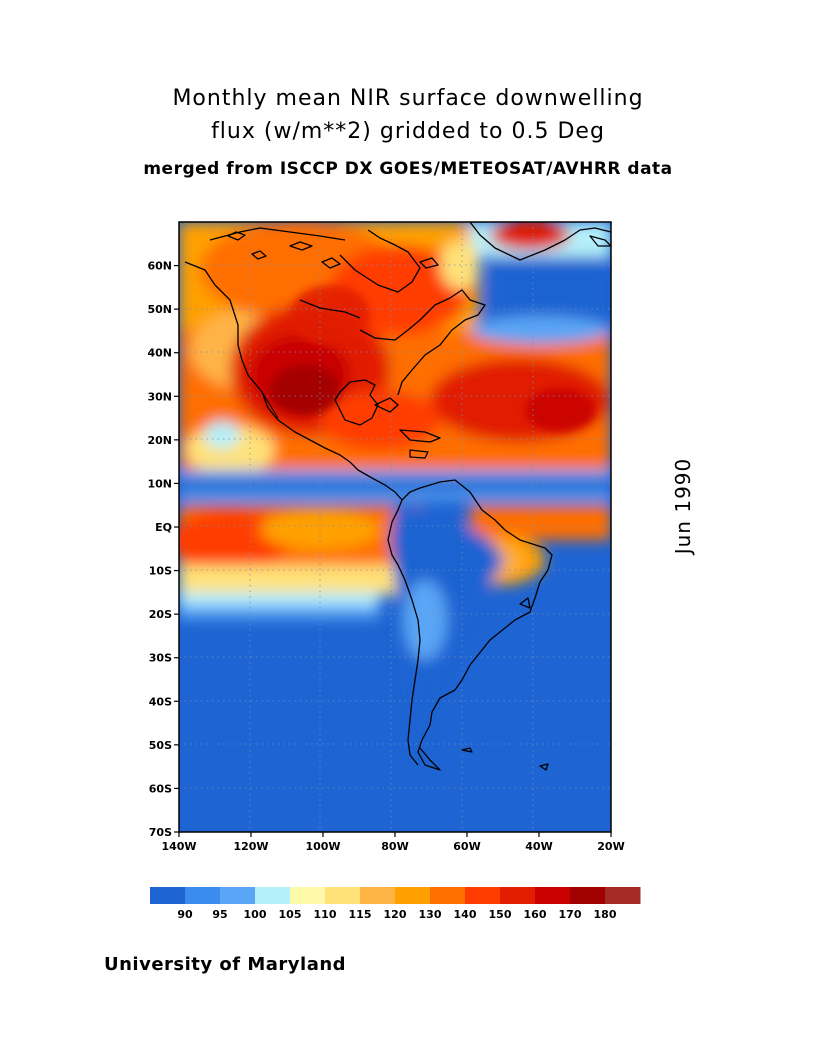 This screenshot has width=816, height=1056. I want to click on lat-tick-label: 20S, so click(160, 614).